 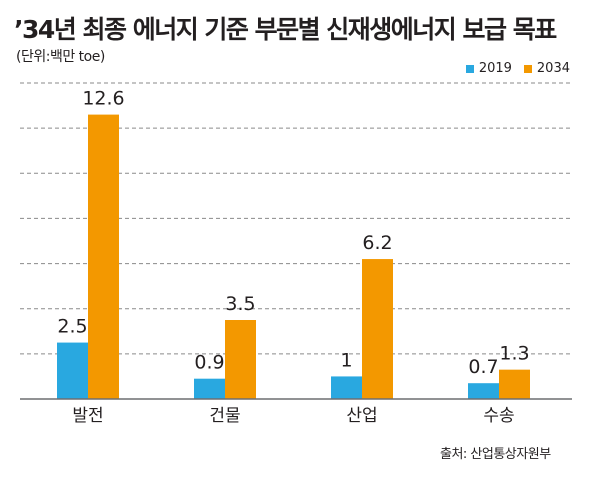 I want to click on data-label-2019: 1, so click(x=346, y=360).